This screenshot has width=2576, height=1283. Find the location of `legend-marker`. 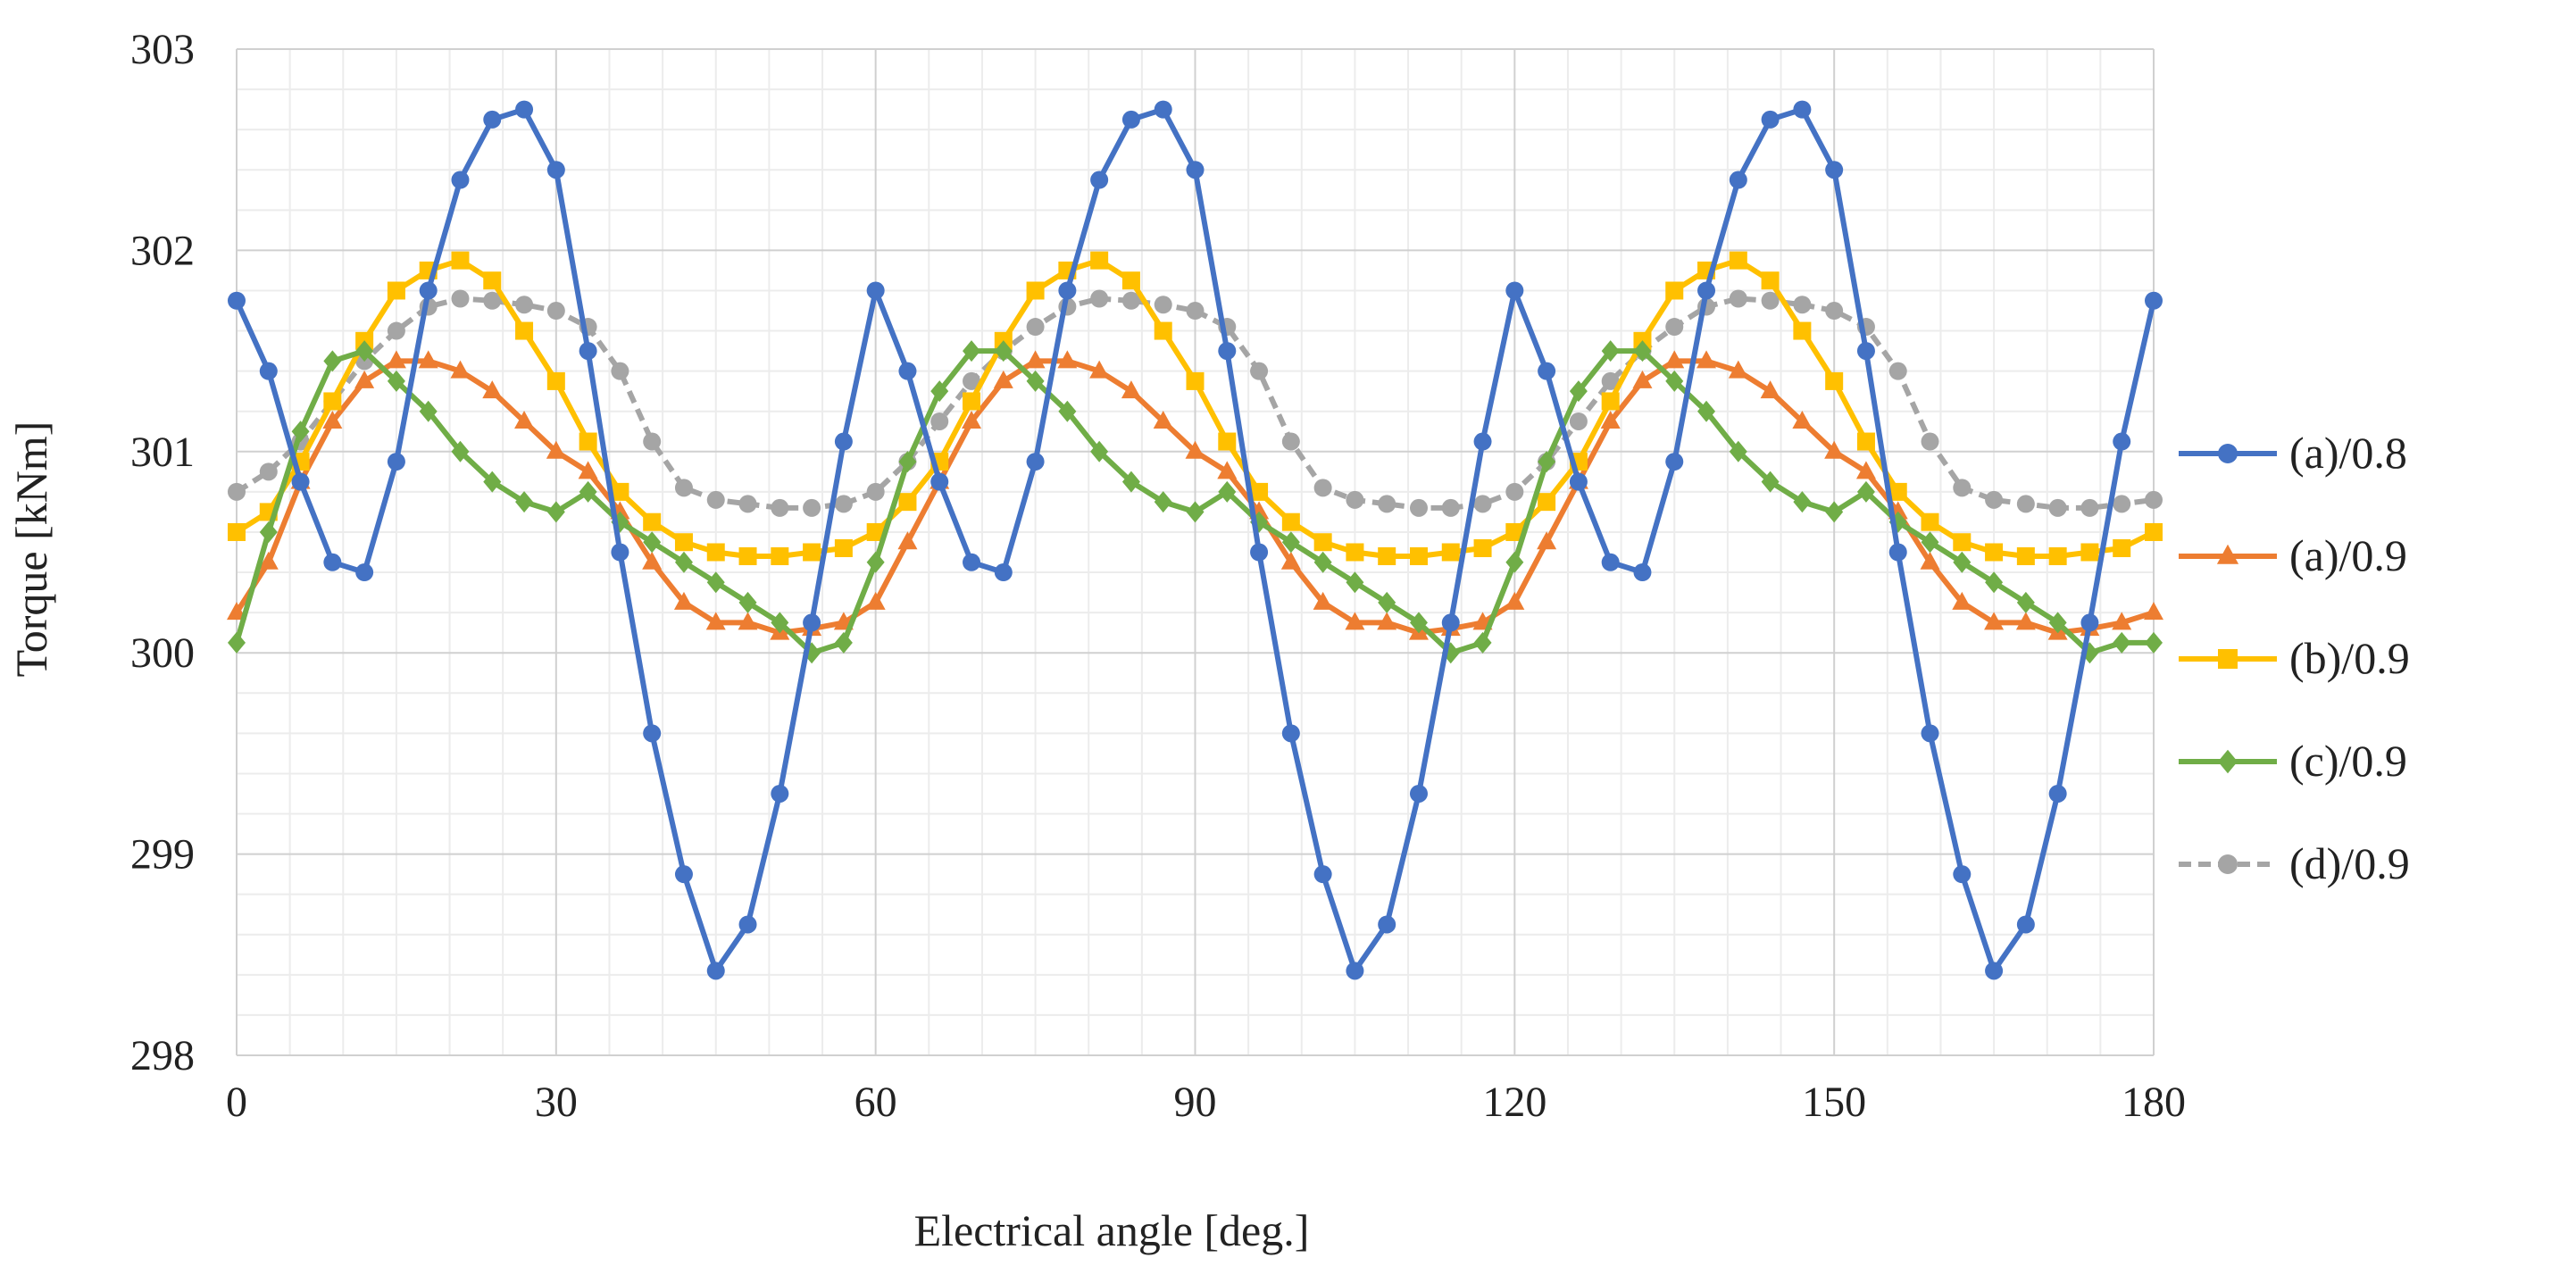

legend-marker is located at coordinates (2228, 453).